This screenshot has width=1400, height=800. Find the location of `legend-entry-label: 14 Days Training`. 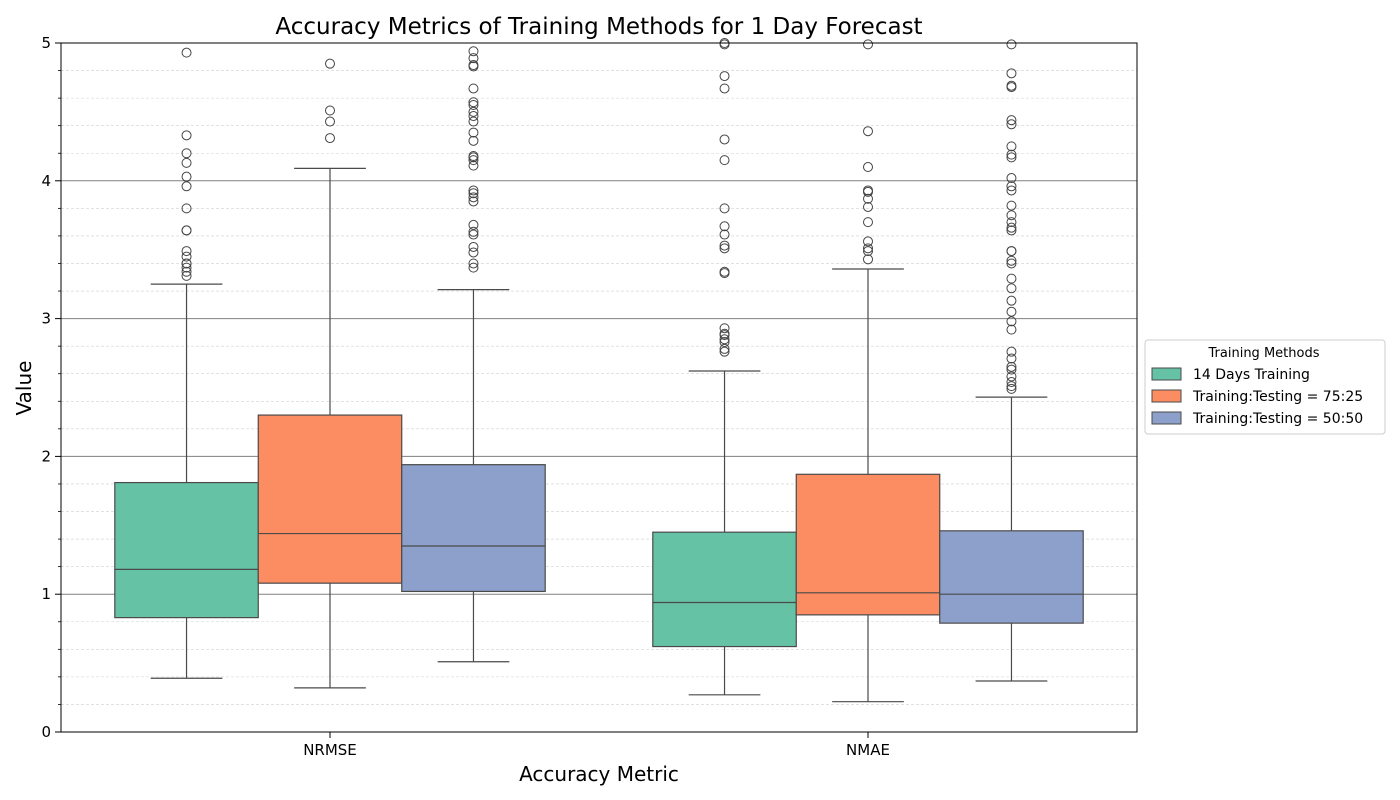

legend-entry-label: 14 Days Training is located at coordinates (1251, 375).